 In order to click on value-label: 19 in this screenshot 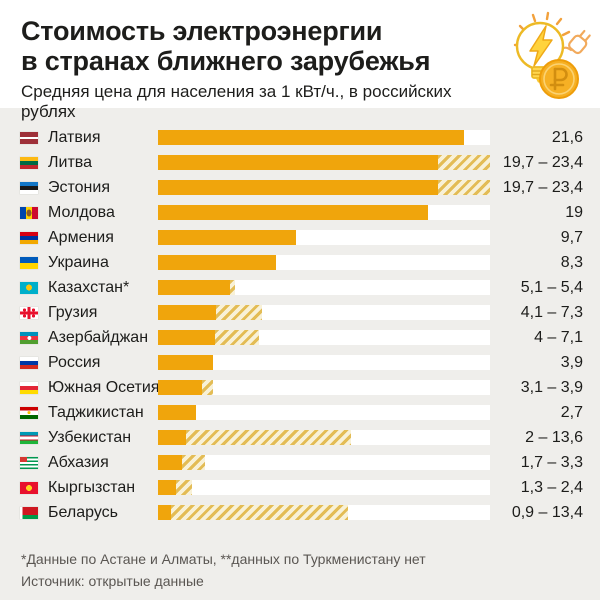, I will do `click(574, 212)`.